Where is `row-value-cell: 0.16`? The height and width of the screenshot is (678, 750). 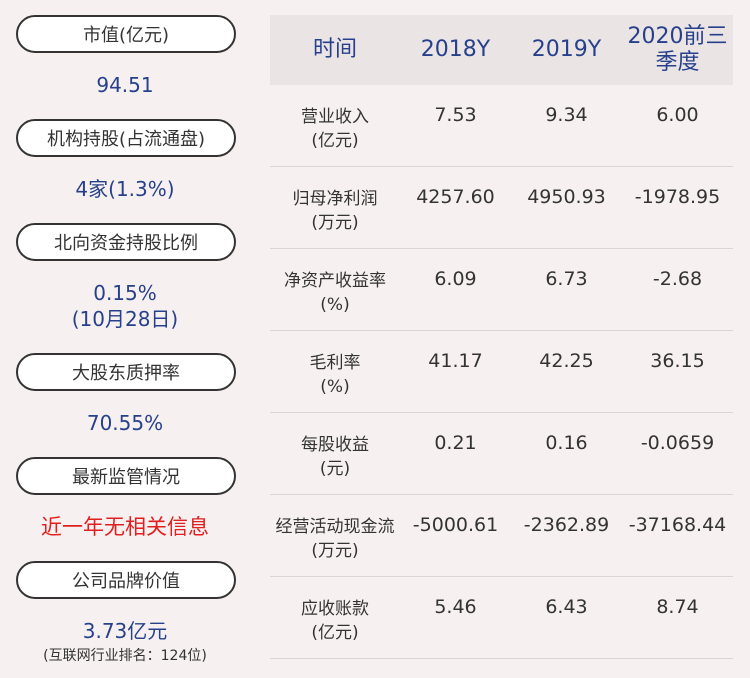 row-value-cell: 0.16 is located at coordinates (566, 443).